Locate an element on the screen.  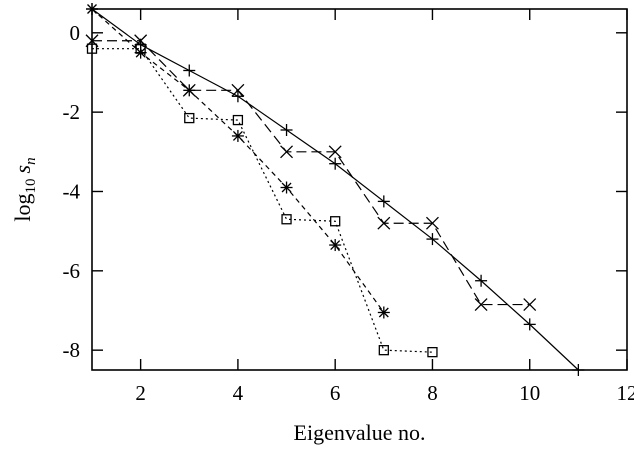
x-tick-label: 8 is located at coordinates (432, 393).